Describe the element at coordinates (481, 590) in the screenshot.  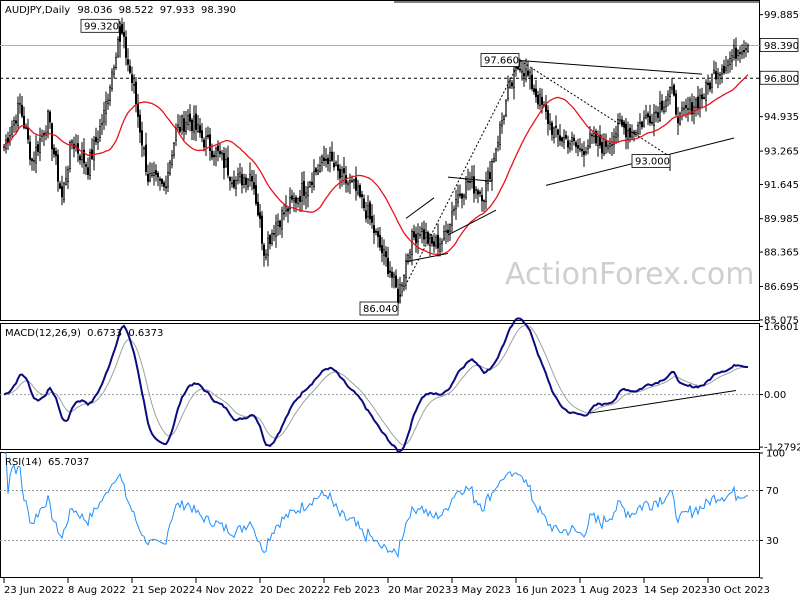
I see `x-tick-label: 3 May 2023` at that location.